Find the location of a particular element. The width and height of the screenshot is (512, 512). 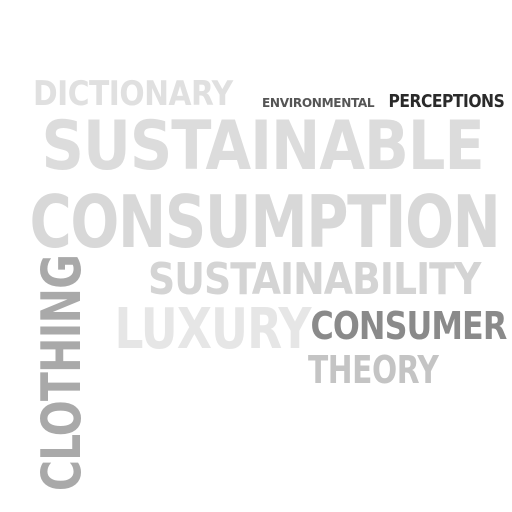

word-environmental-box: ENVIRONMENTAL is located at coordinates (318, 103).